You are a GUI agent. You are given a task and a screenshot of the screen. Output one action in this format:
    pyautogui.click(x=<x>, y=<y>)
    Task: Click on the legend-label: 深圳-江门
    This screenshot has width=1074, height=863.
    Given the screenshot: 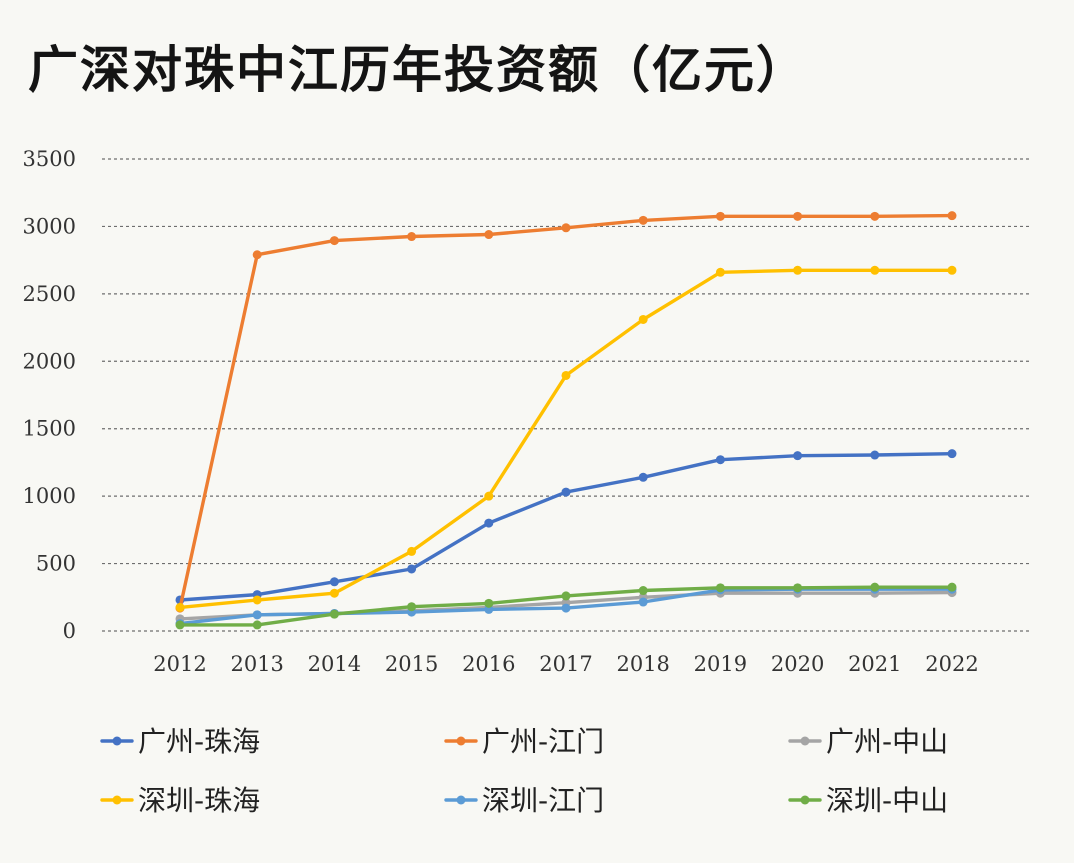 What is the action you would take?
    pyautogui.click(x=543, y=800)
    